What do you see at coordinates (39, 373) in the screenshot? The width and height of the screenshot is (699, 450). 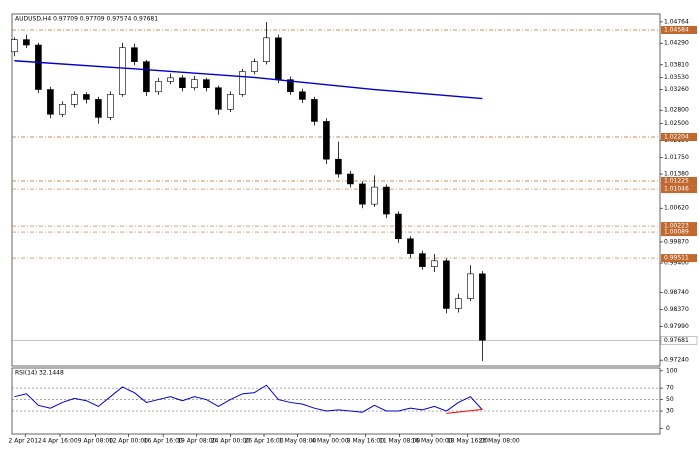 I see `rsi-title: RSI(14) 32.1448` at bounding box center [39, 373].